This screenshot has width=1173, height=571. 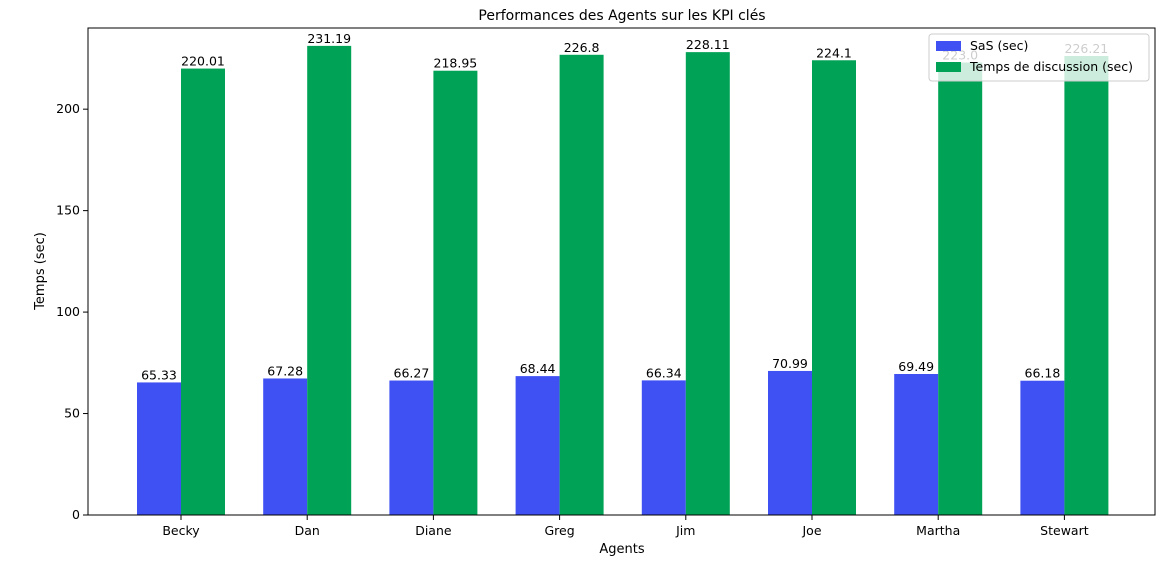 I want to click on legend-swatch-discussion, so click(x=948, y=67).